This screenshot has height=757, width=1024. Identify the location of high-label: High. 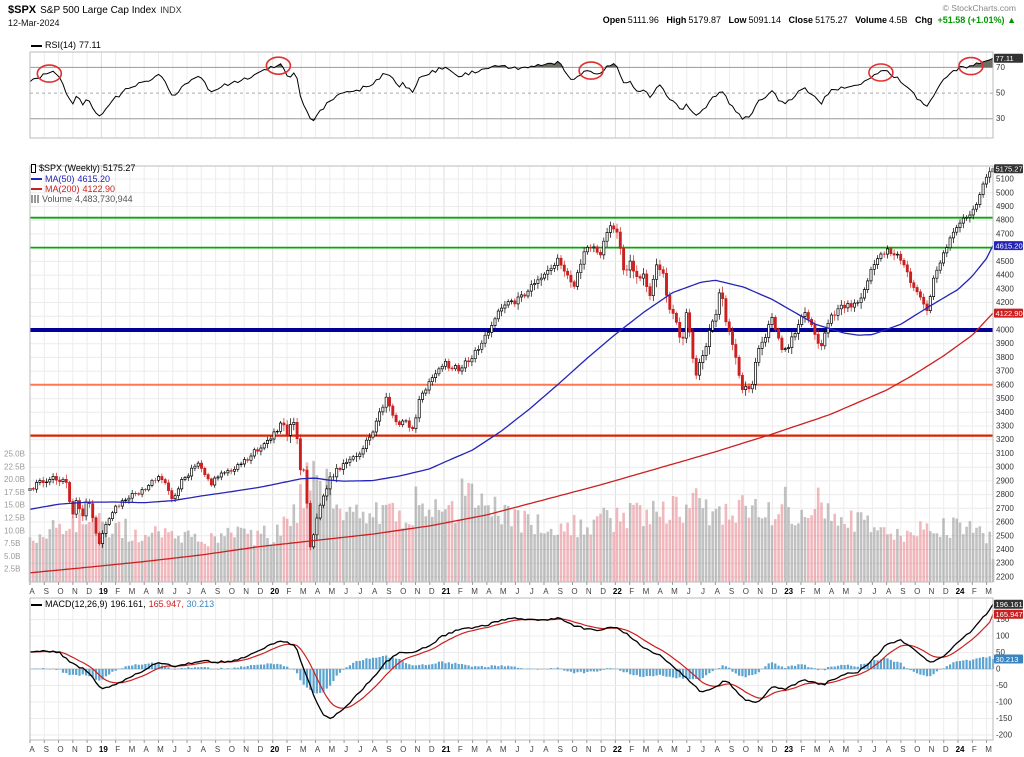
(676, 20).